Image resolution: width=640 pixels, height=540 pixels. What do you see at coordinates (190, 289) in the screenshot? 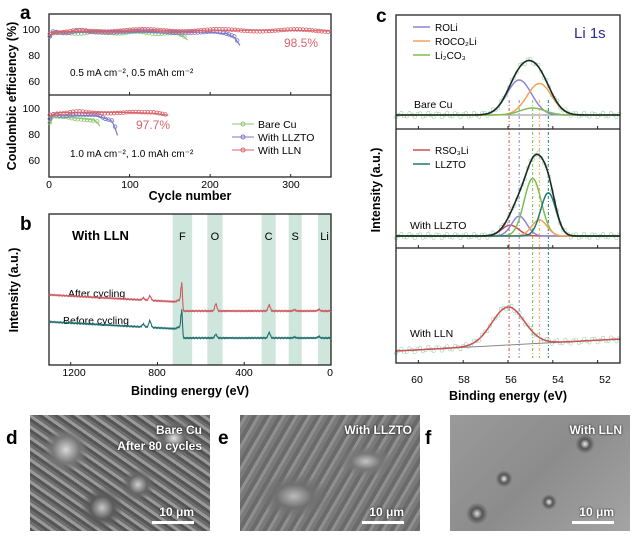
I see `panel-b-frame` at bounding box center [190, 289].